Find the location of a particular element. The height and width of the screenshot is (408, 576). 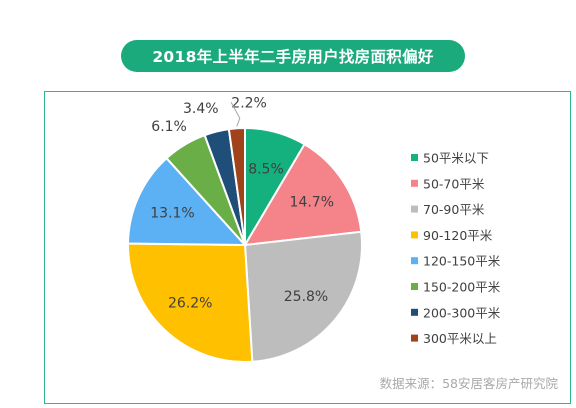

chart-title: 2018年上半年二手房用户找房面积偏好 is located at coordinates (293, 56).